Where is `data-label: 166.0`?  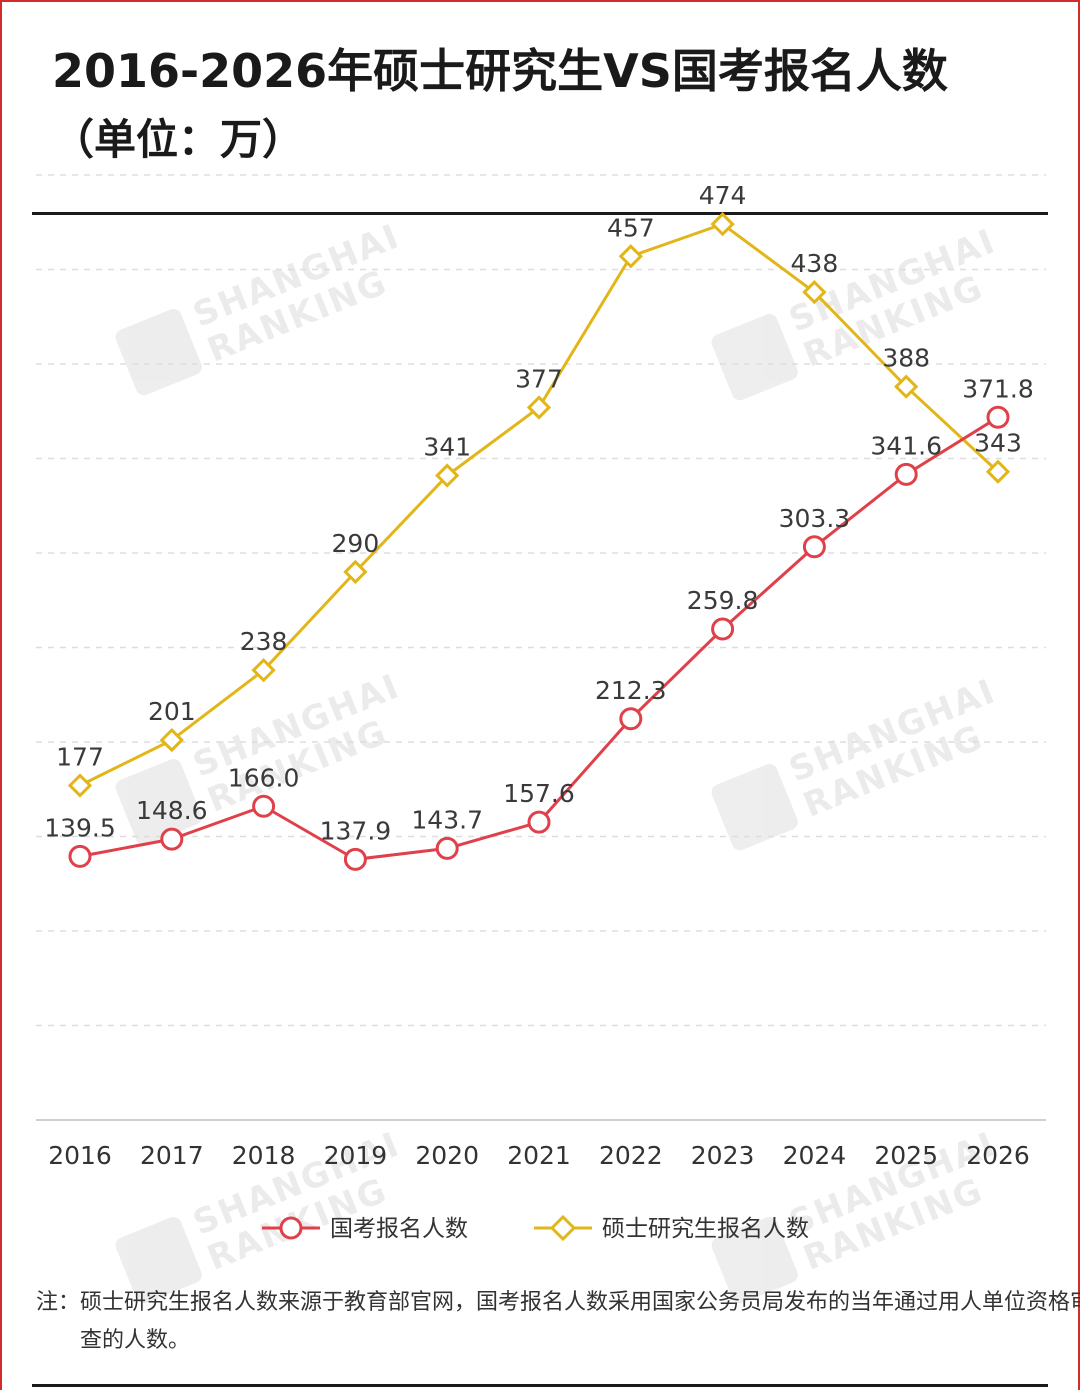 data-label: 166.0 is located at coordinates (264, 777).